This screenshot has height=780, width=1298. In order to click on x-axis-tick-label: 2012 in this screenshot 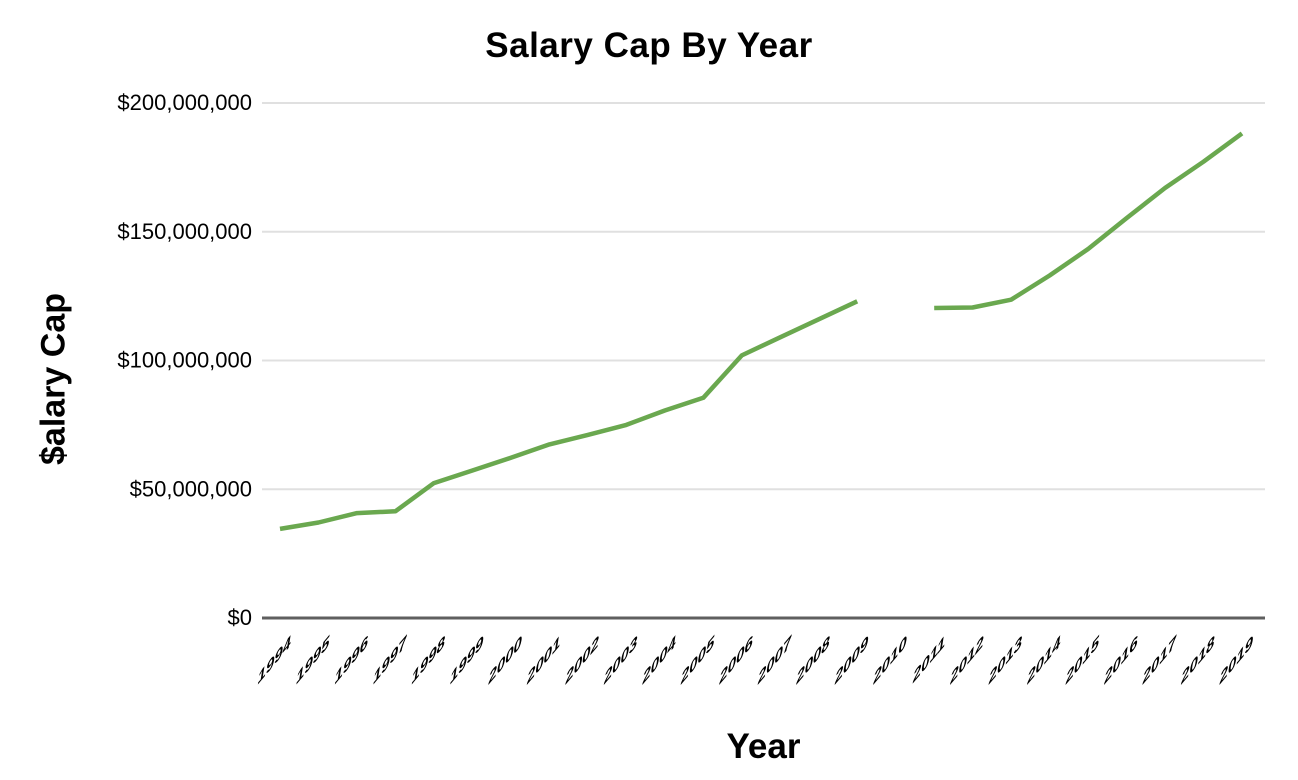, I will do `click(967, 661)`.